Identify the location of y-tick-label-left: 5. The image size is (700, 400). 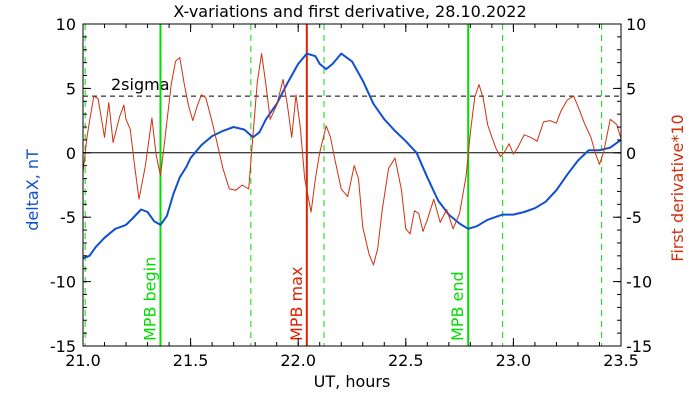
(71, 88).